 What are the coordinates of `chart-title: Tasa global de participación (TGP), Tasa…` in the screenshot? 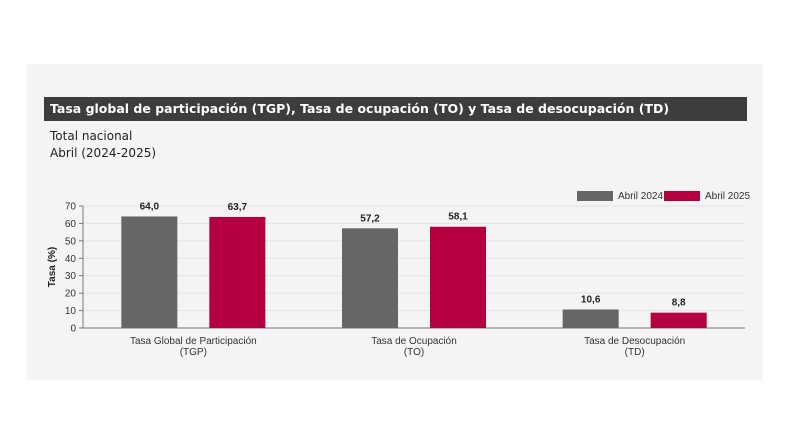 It's located at (395, 109).